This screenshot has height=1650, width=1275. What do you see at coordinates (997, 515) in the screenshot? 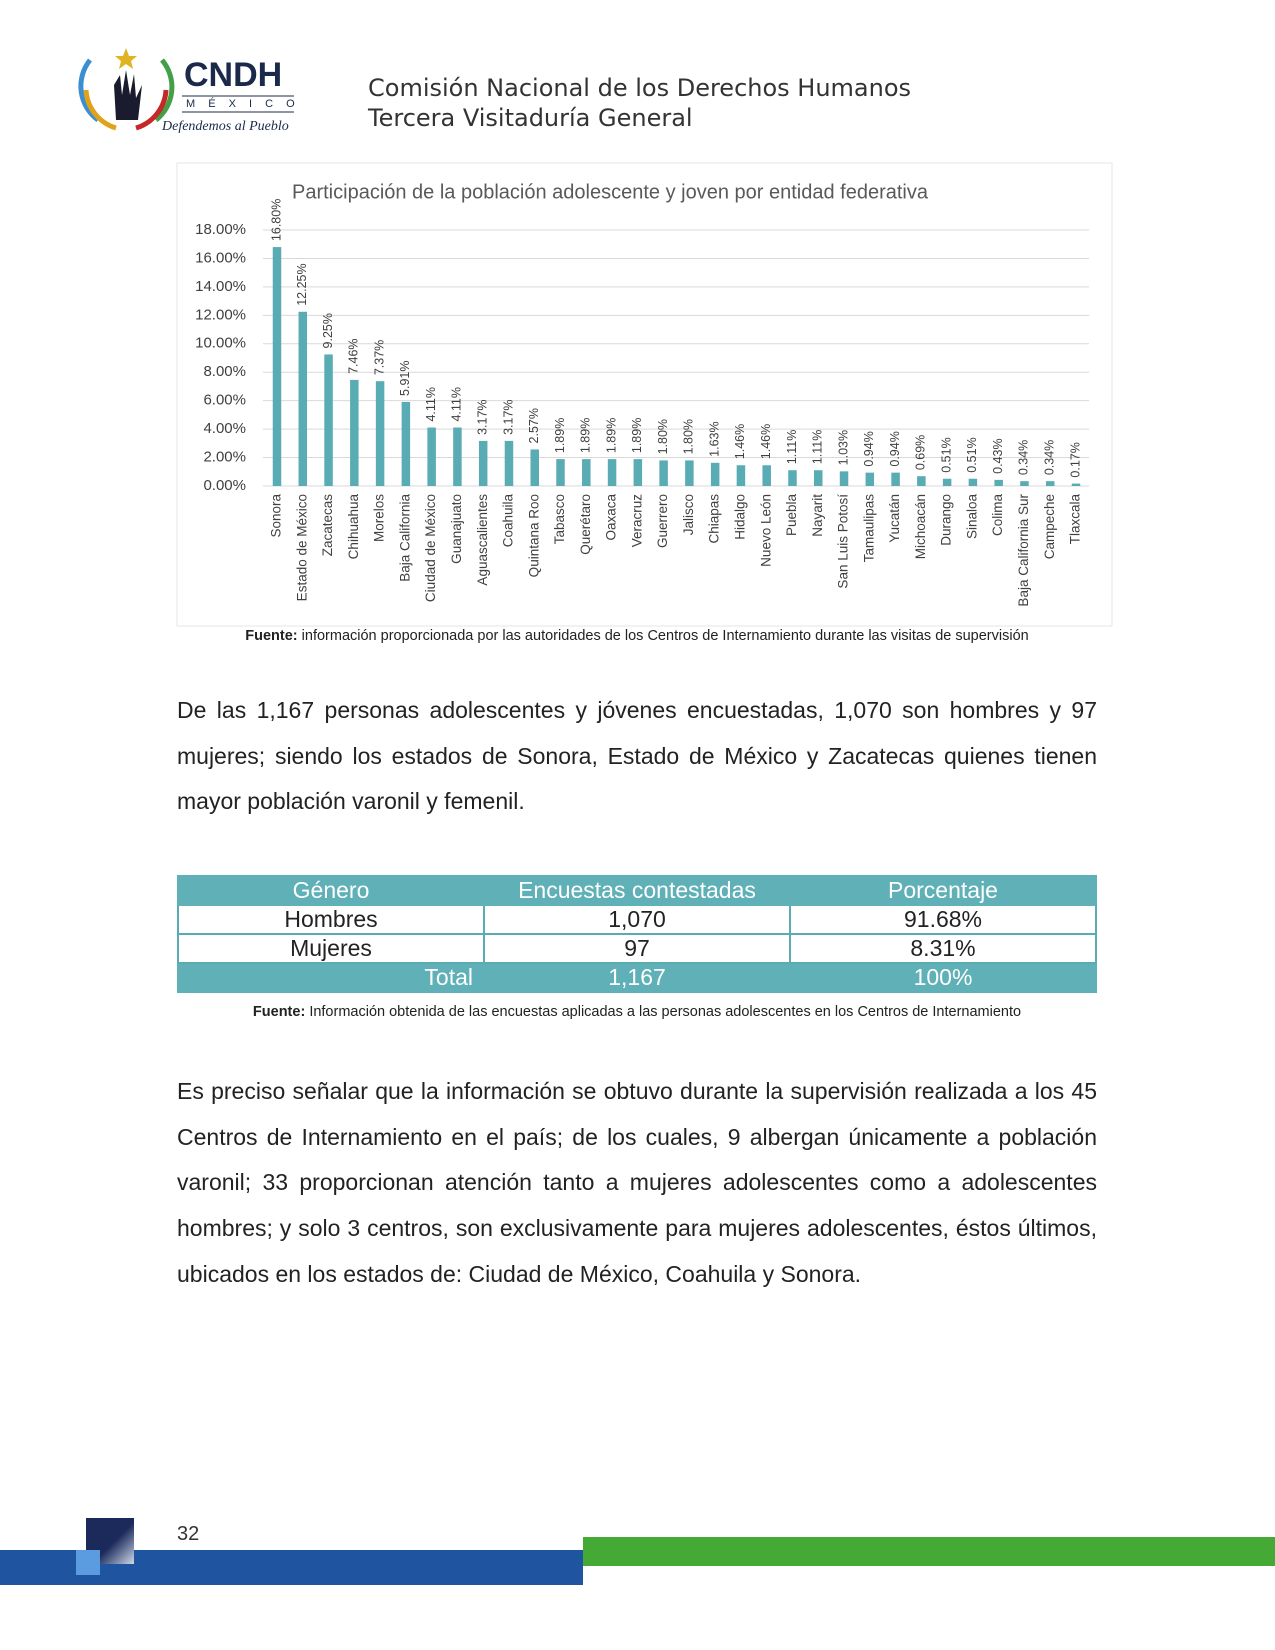
I see `x-tick-label: Colima` at bounding box center [997, 515].